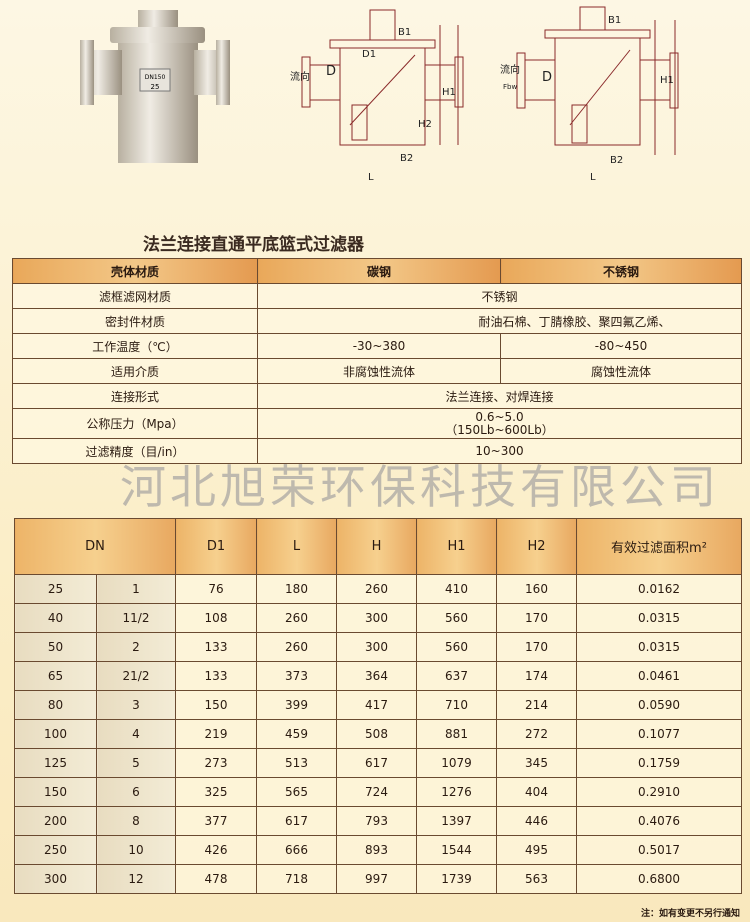 This screenshot has width=750, height=922. I want to click on dimension-header-row: DN D1 L H H1 H2 有效过滤面积m², so click(378, 546).